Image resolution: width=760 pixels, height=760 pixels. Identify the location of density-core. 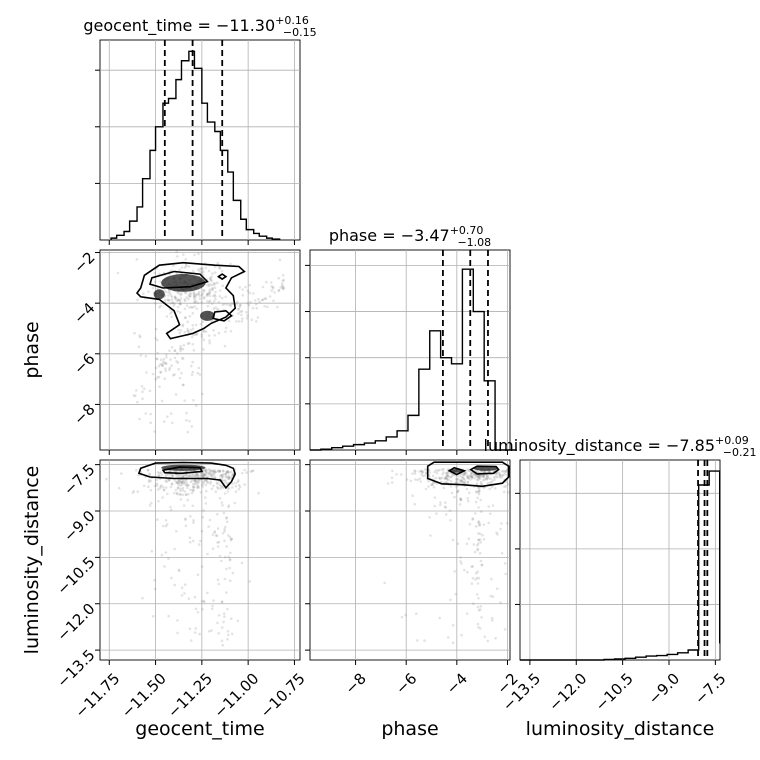
(183, 283).